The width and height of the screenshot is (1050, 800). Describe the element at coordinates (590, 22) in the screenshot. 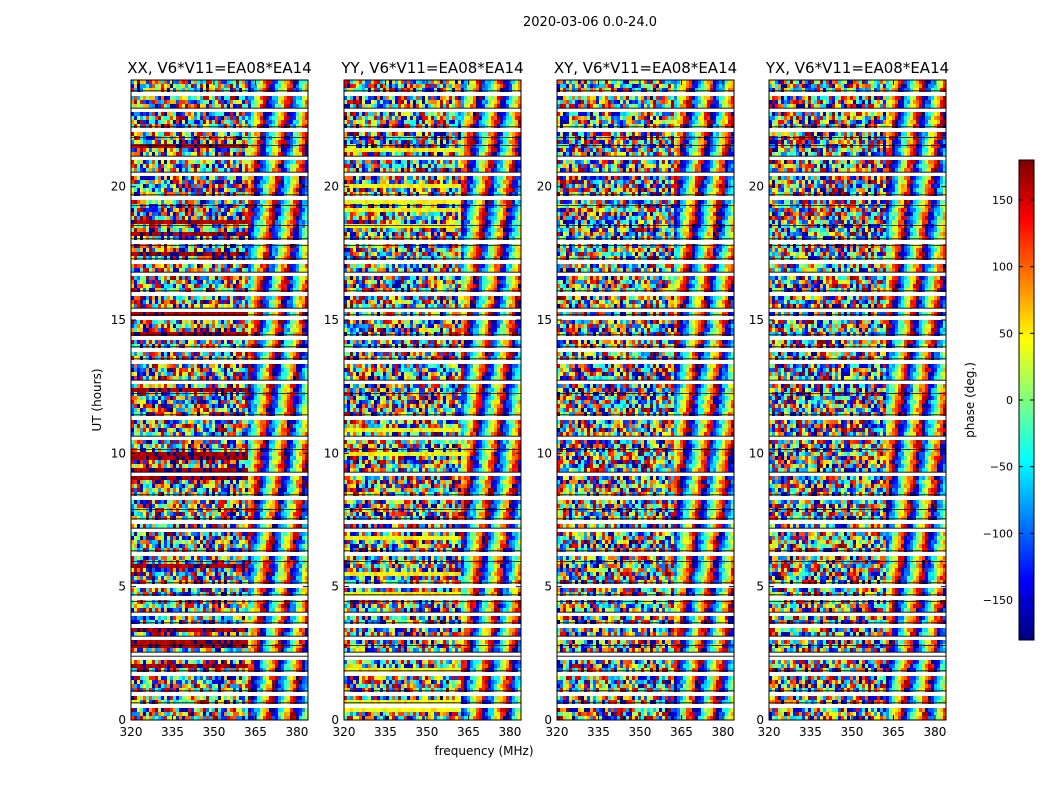

I see `figure-suptitle: 2020-03-06 0.0-24.0` at that location.